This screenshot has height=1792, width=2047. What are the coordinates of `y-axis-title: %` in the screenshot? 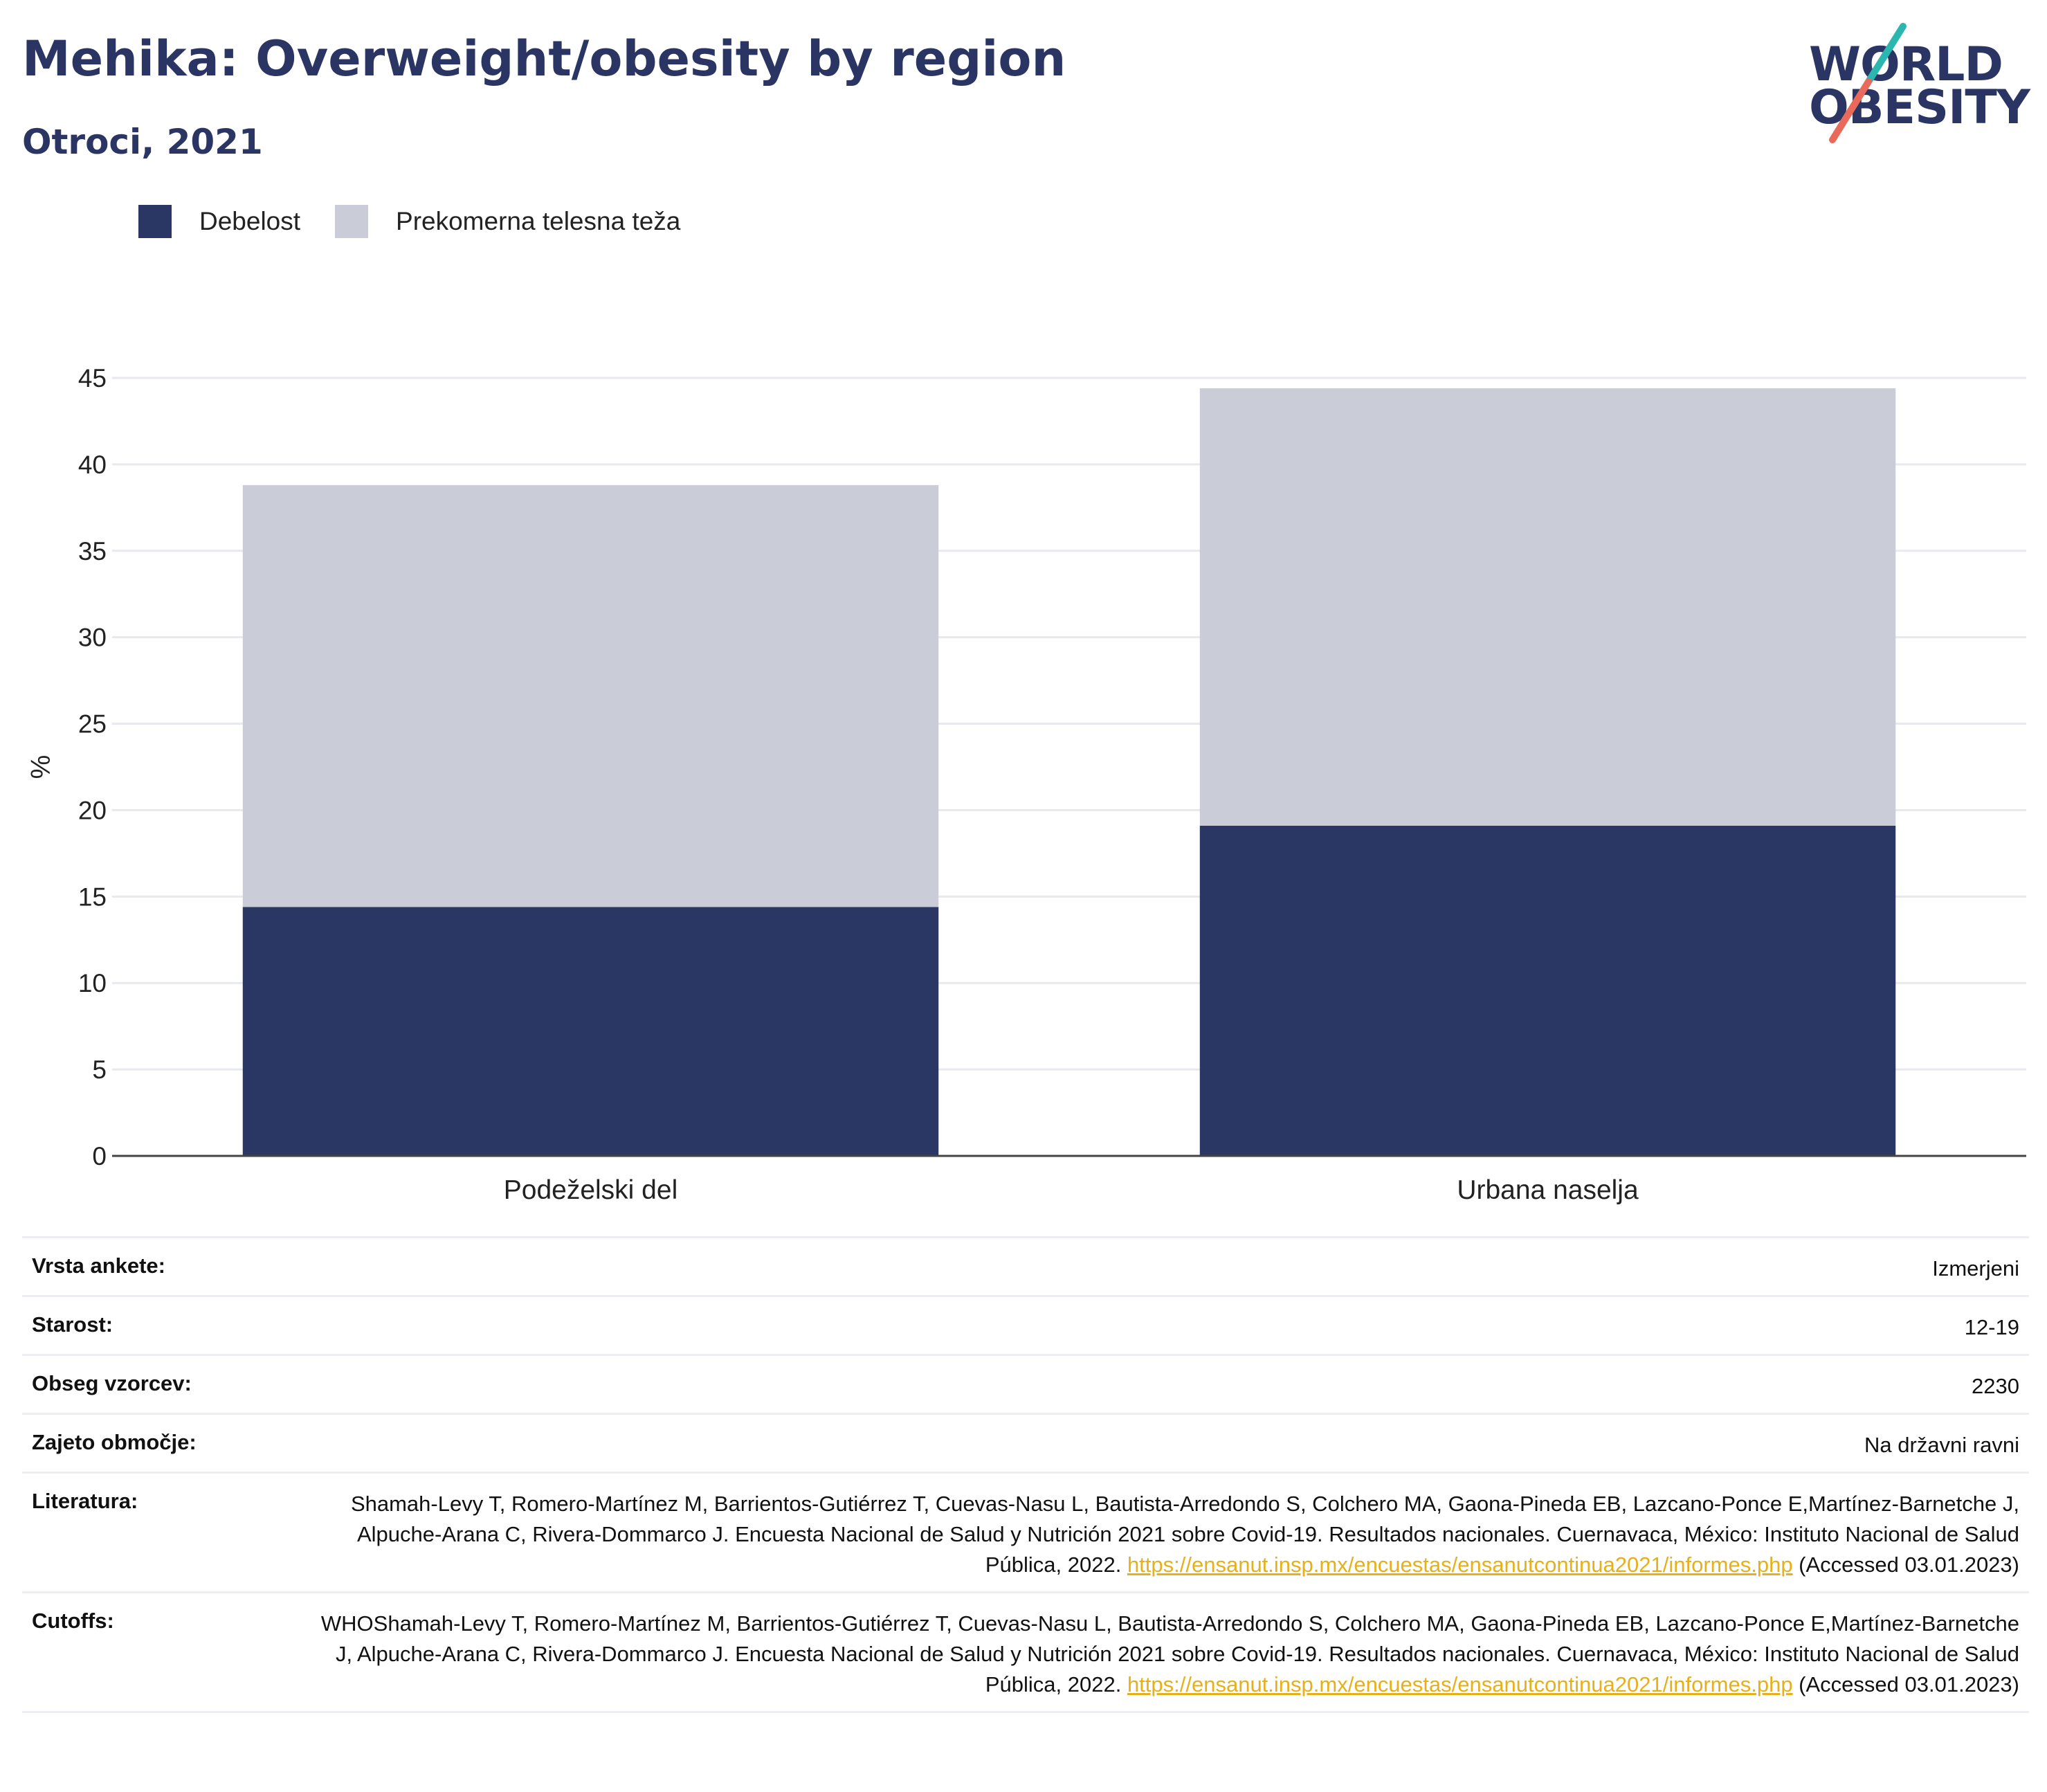 It's located at (41, 767).